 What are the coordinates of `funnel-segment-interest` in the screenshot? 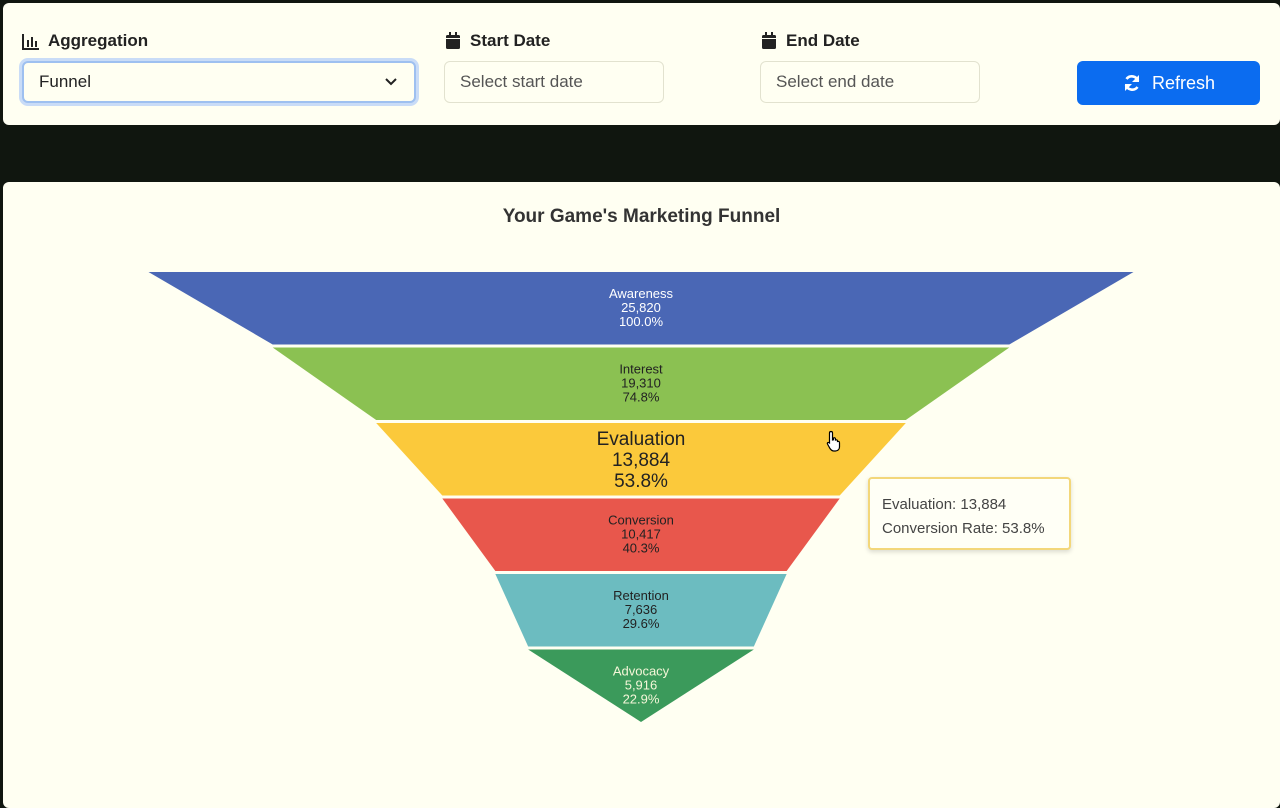 It's located at (641, 384).